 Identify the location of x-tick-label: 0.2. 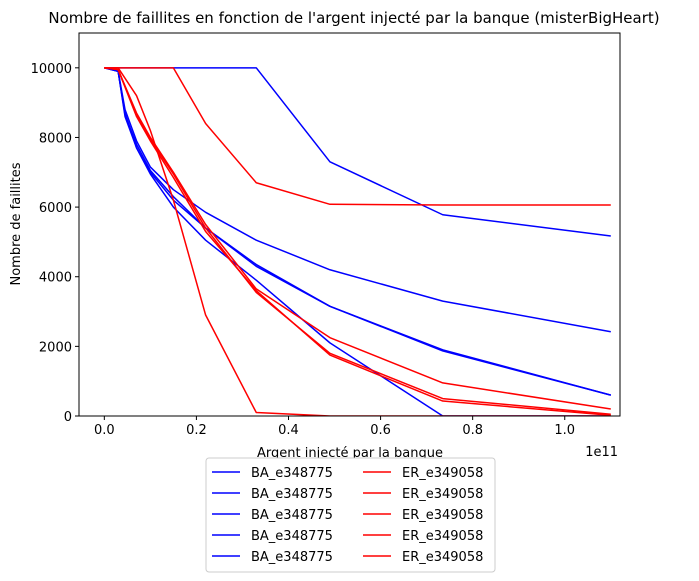
(196, 430).